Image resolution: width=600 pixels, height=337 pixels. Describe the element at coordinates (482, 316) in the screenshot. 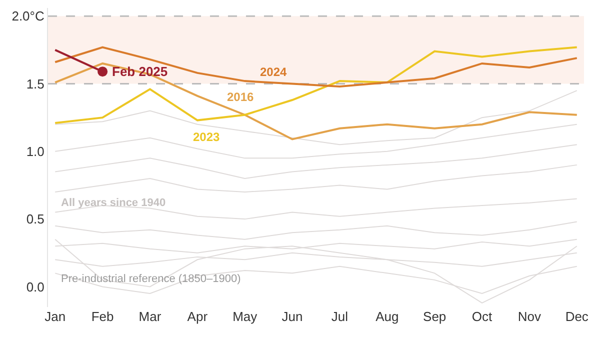

I see `x-tick-label: Oct` at that location.